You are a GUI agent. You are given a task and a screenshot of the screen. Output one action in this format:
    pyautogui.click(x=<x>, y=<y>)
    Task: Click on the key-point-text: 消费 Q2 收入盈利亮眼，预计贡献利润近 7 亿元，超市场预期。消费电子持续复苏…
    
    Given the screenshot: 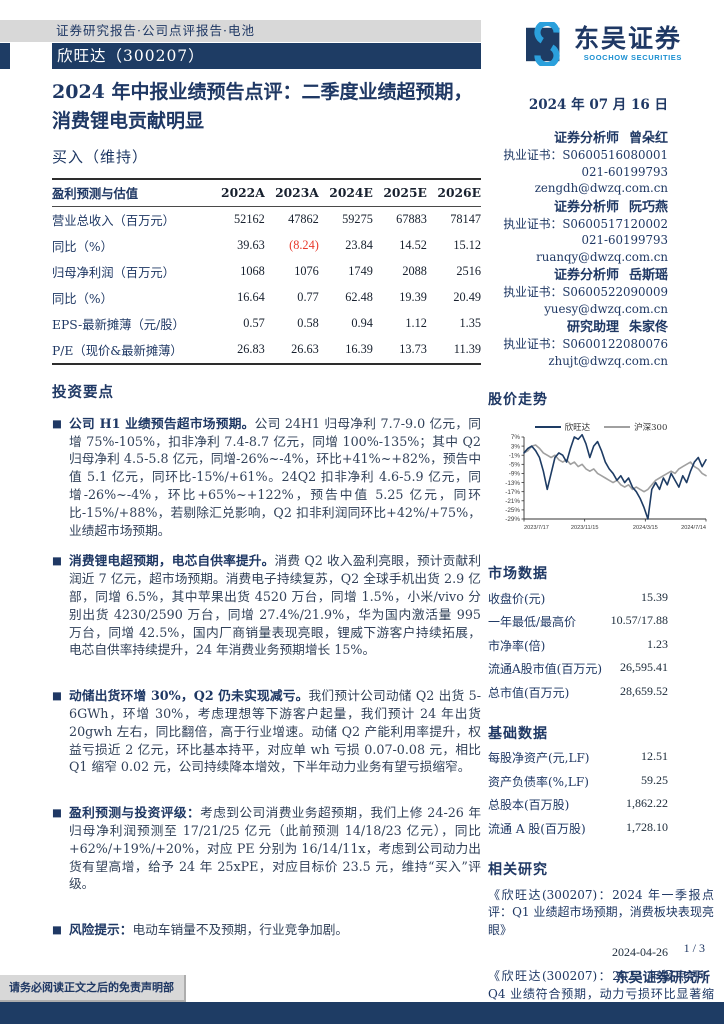 What is the action you would take?
    pyautogui.click(x=275, y=605)
    